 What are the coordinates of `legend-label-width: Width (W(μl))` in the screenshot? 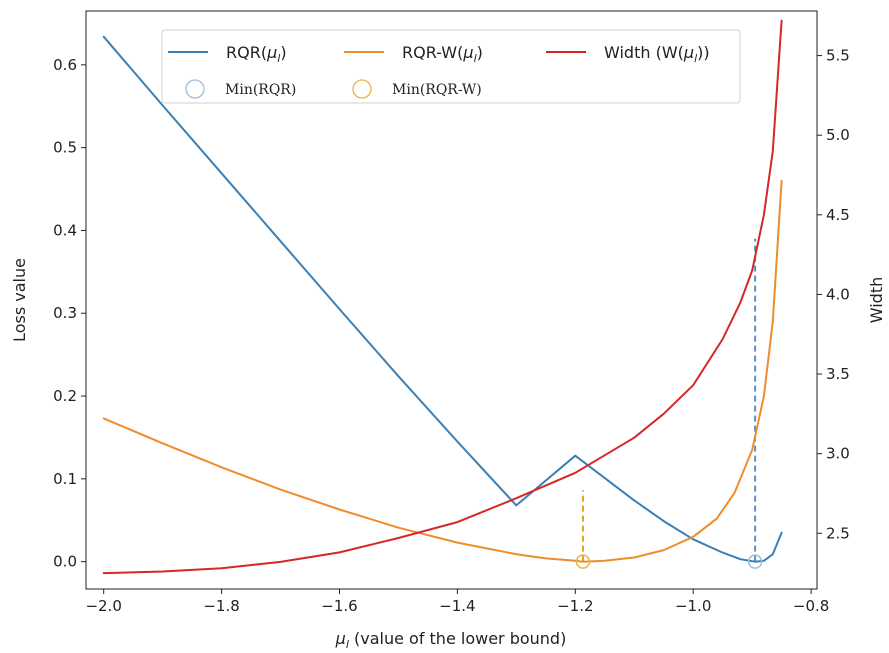 It's located at (657, 54).